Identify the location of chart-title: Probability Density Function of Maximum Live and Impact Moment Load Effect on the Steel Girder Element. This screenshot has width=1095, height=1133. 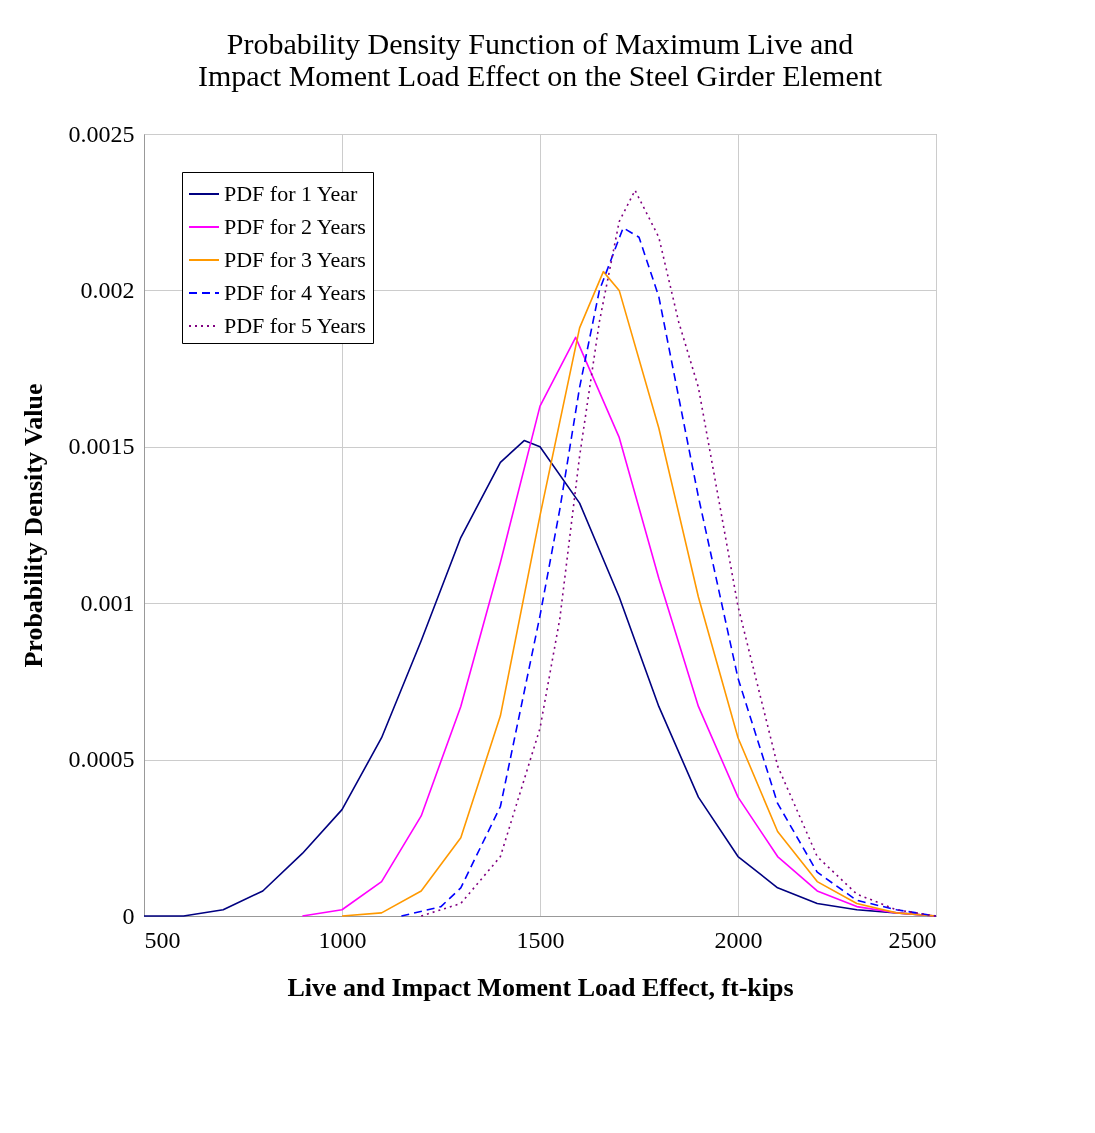
(540, 59).